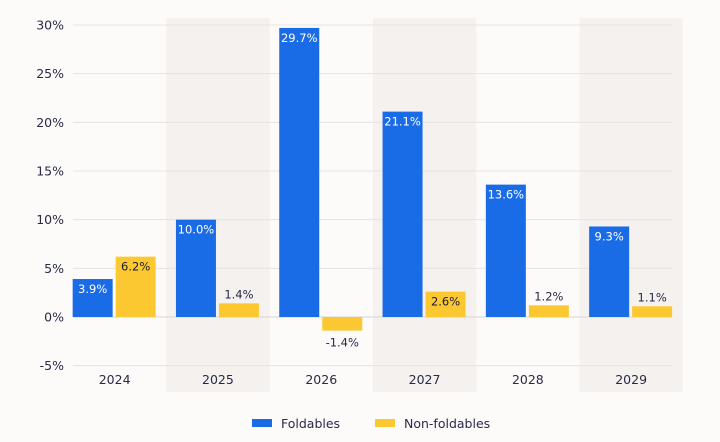  What do you see at coordinates (425, 379) in the screenshot?
I see `x-tick-label: 2027` at bounding box center [425, 379].